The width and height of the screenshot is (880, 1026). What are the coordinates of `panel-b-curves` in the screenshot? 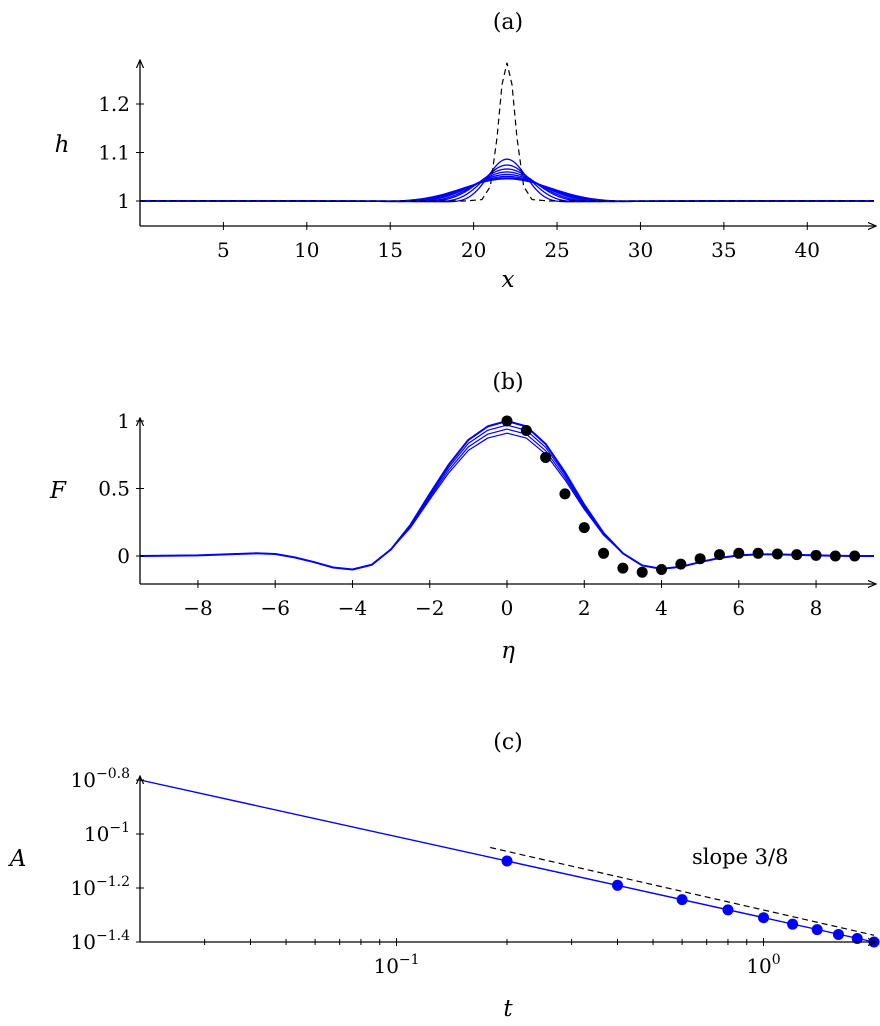 It's located at (506, 495).